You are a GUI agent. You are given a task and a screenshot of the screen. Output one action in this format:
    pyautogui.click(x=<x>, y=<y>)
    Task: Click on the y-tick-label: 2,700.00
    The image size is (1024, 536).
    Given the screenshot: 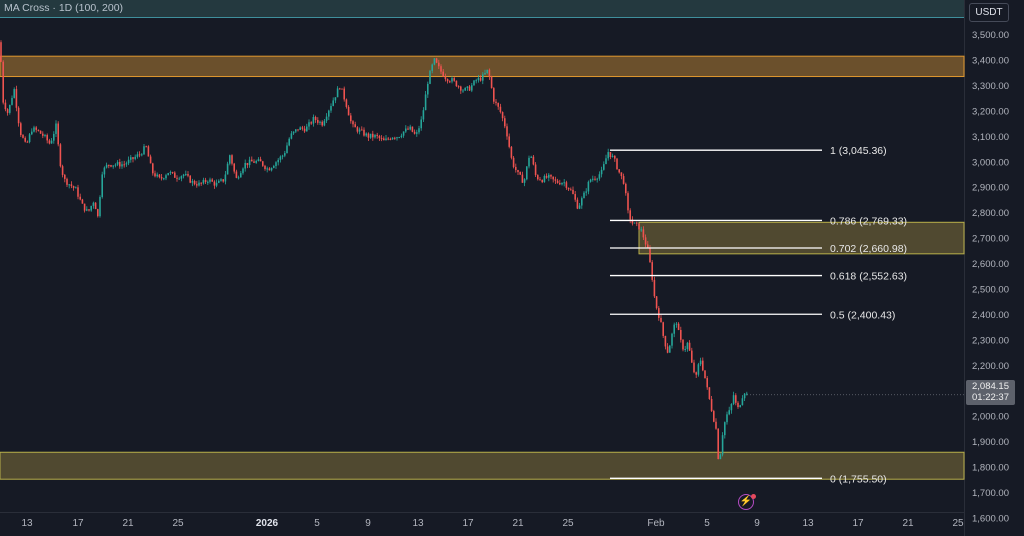 What is the action you would take?
    pyautogui.click(x=990, y=239)
    